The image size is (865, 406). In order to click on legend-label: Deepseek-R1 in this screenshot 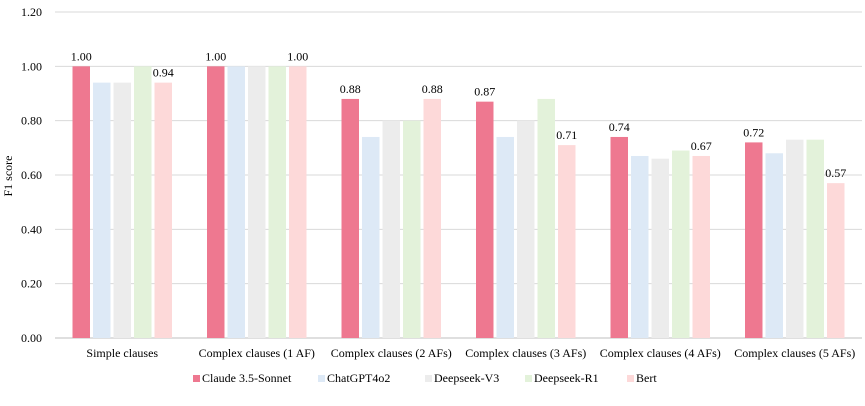, I will do `click(566, 378)`.